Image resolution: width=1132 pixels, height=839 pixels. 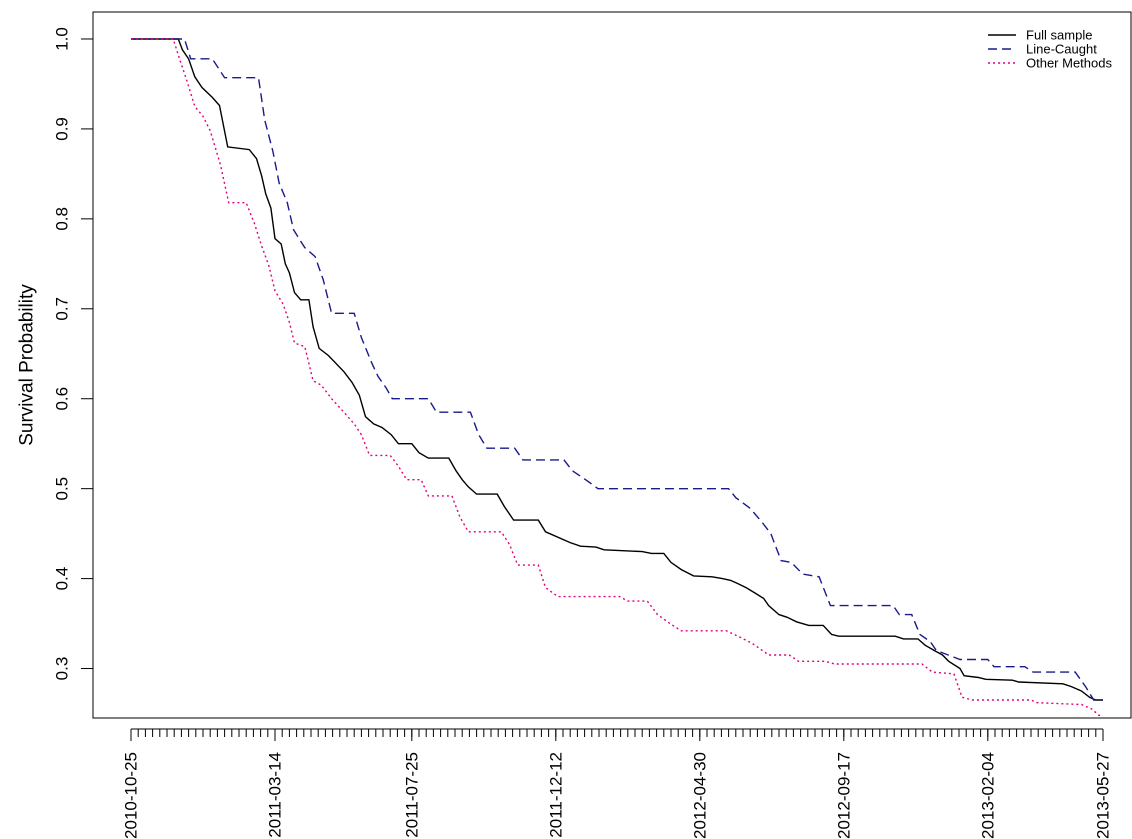 I want to click on y-axis-title: Survival Probability, so click(x=27, y=365).